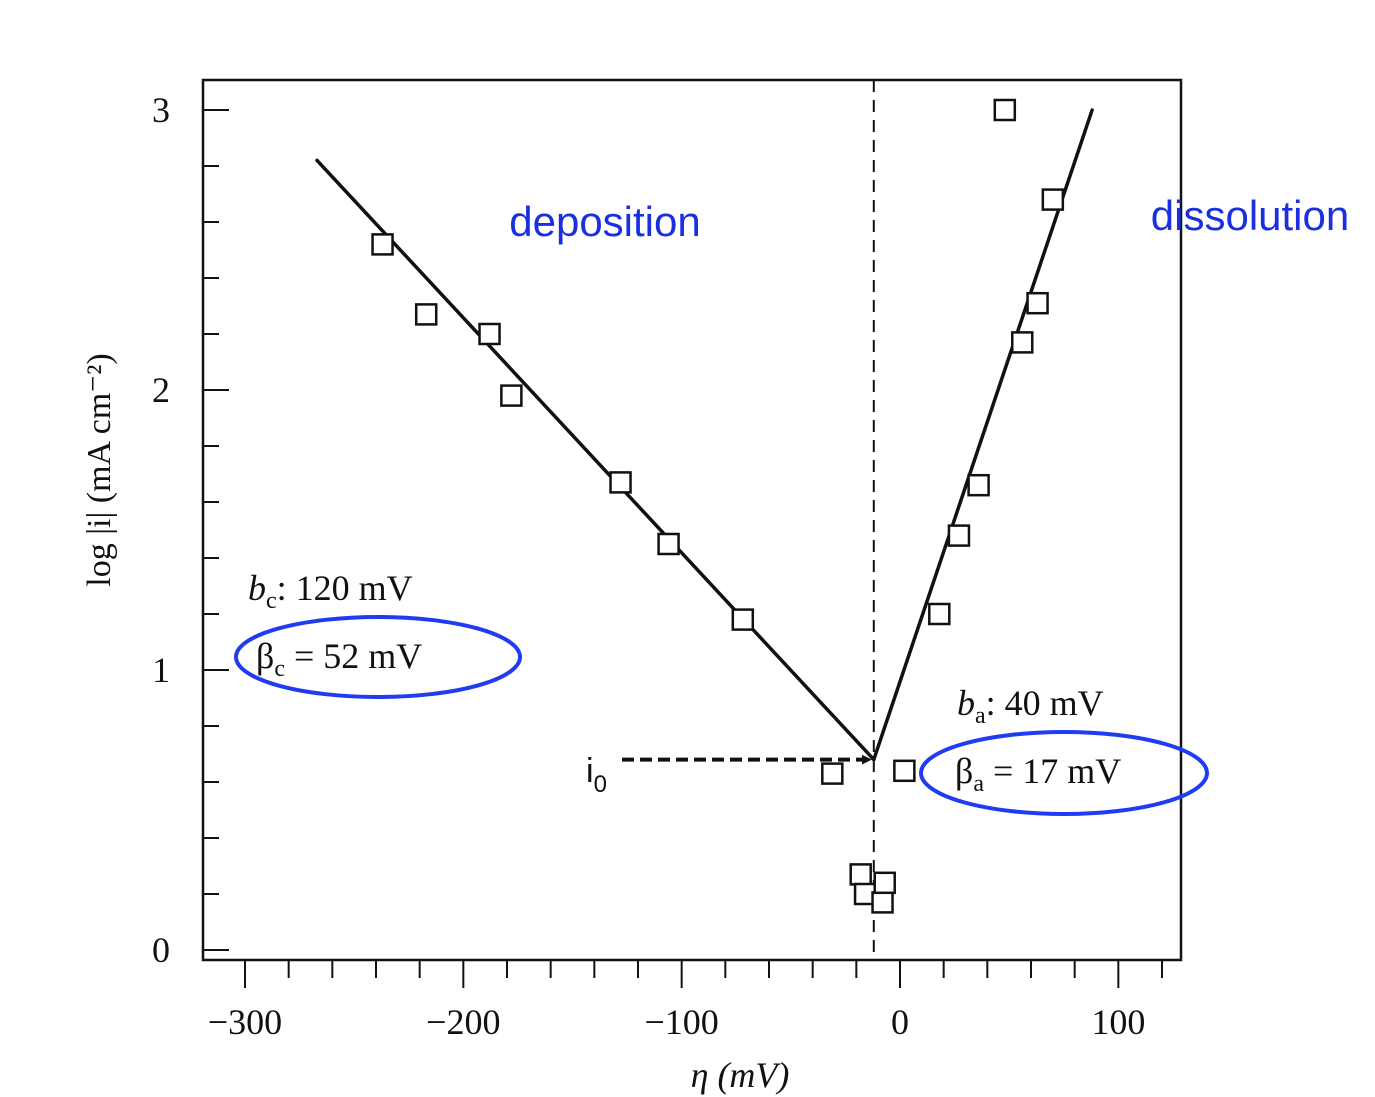 The image size is (1375, 1097). I want to click on betac-annotation: βc = 52 mV, so click(339, 659).